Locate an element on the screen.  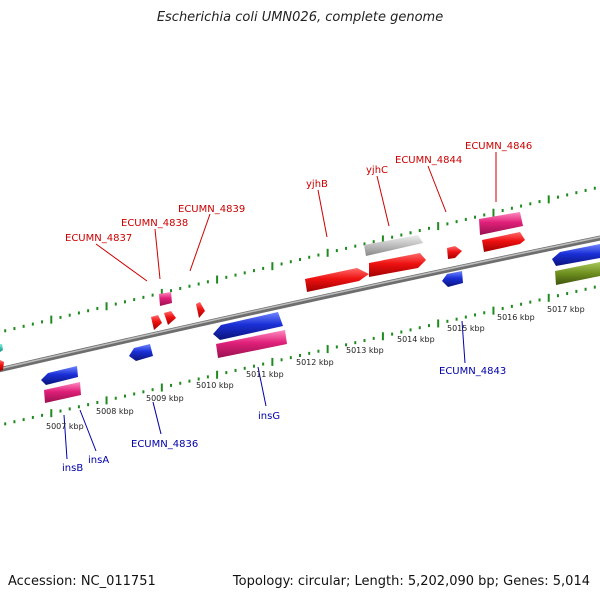
feature-yjhC-grey is located at coordinates (393, 245).